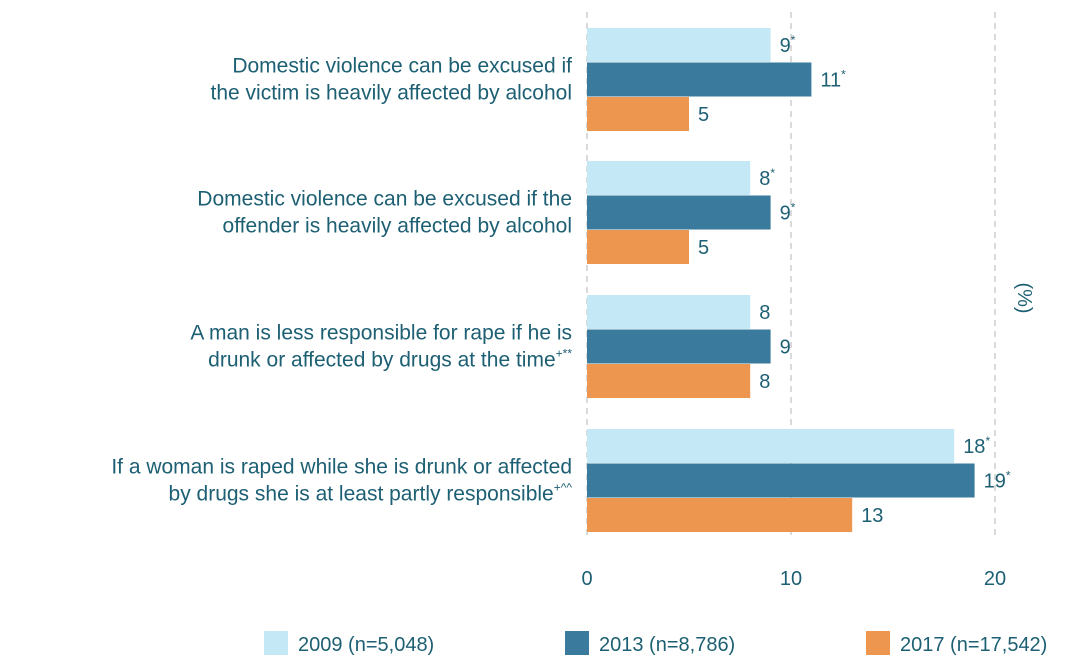 The height and width of the screenshot is (659, 1075). I want to click on x-tick-label: 10, so click(791, 579).